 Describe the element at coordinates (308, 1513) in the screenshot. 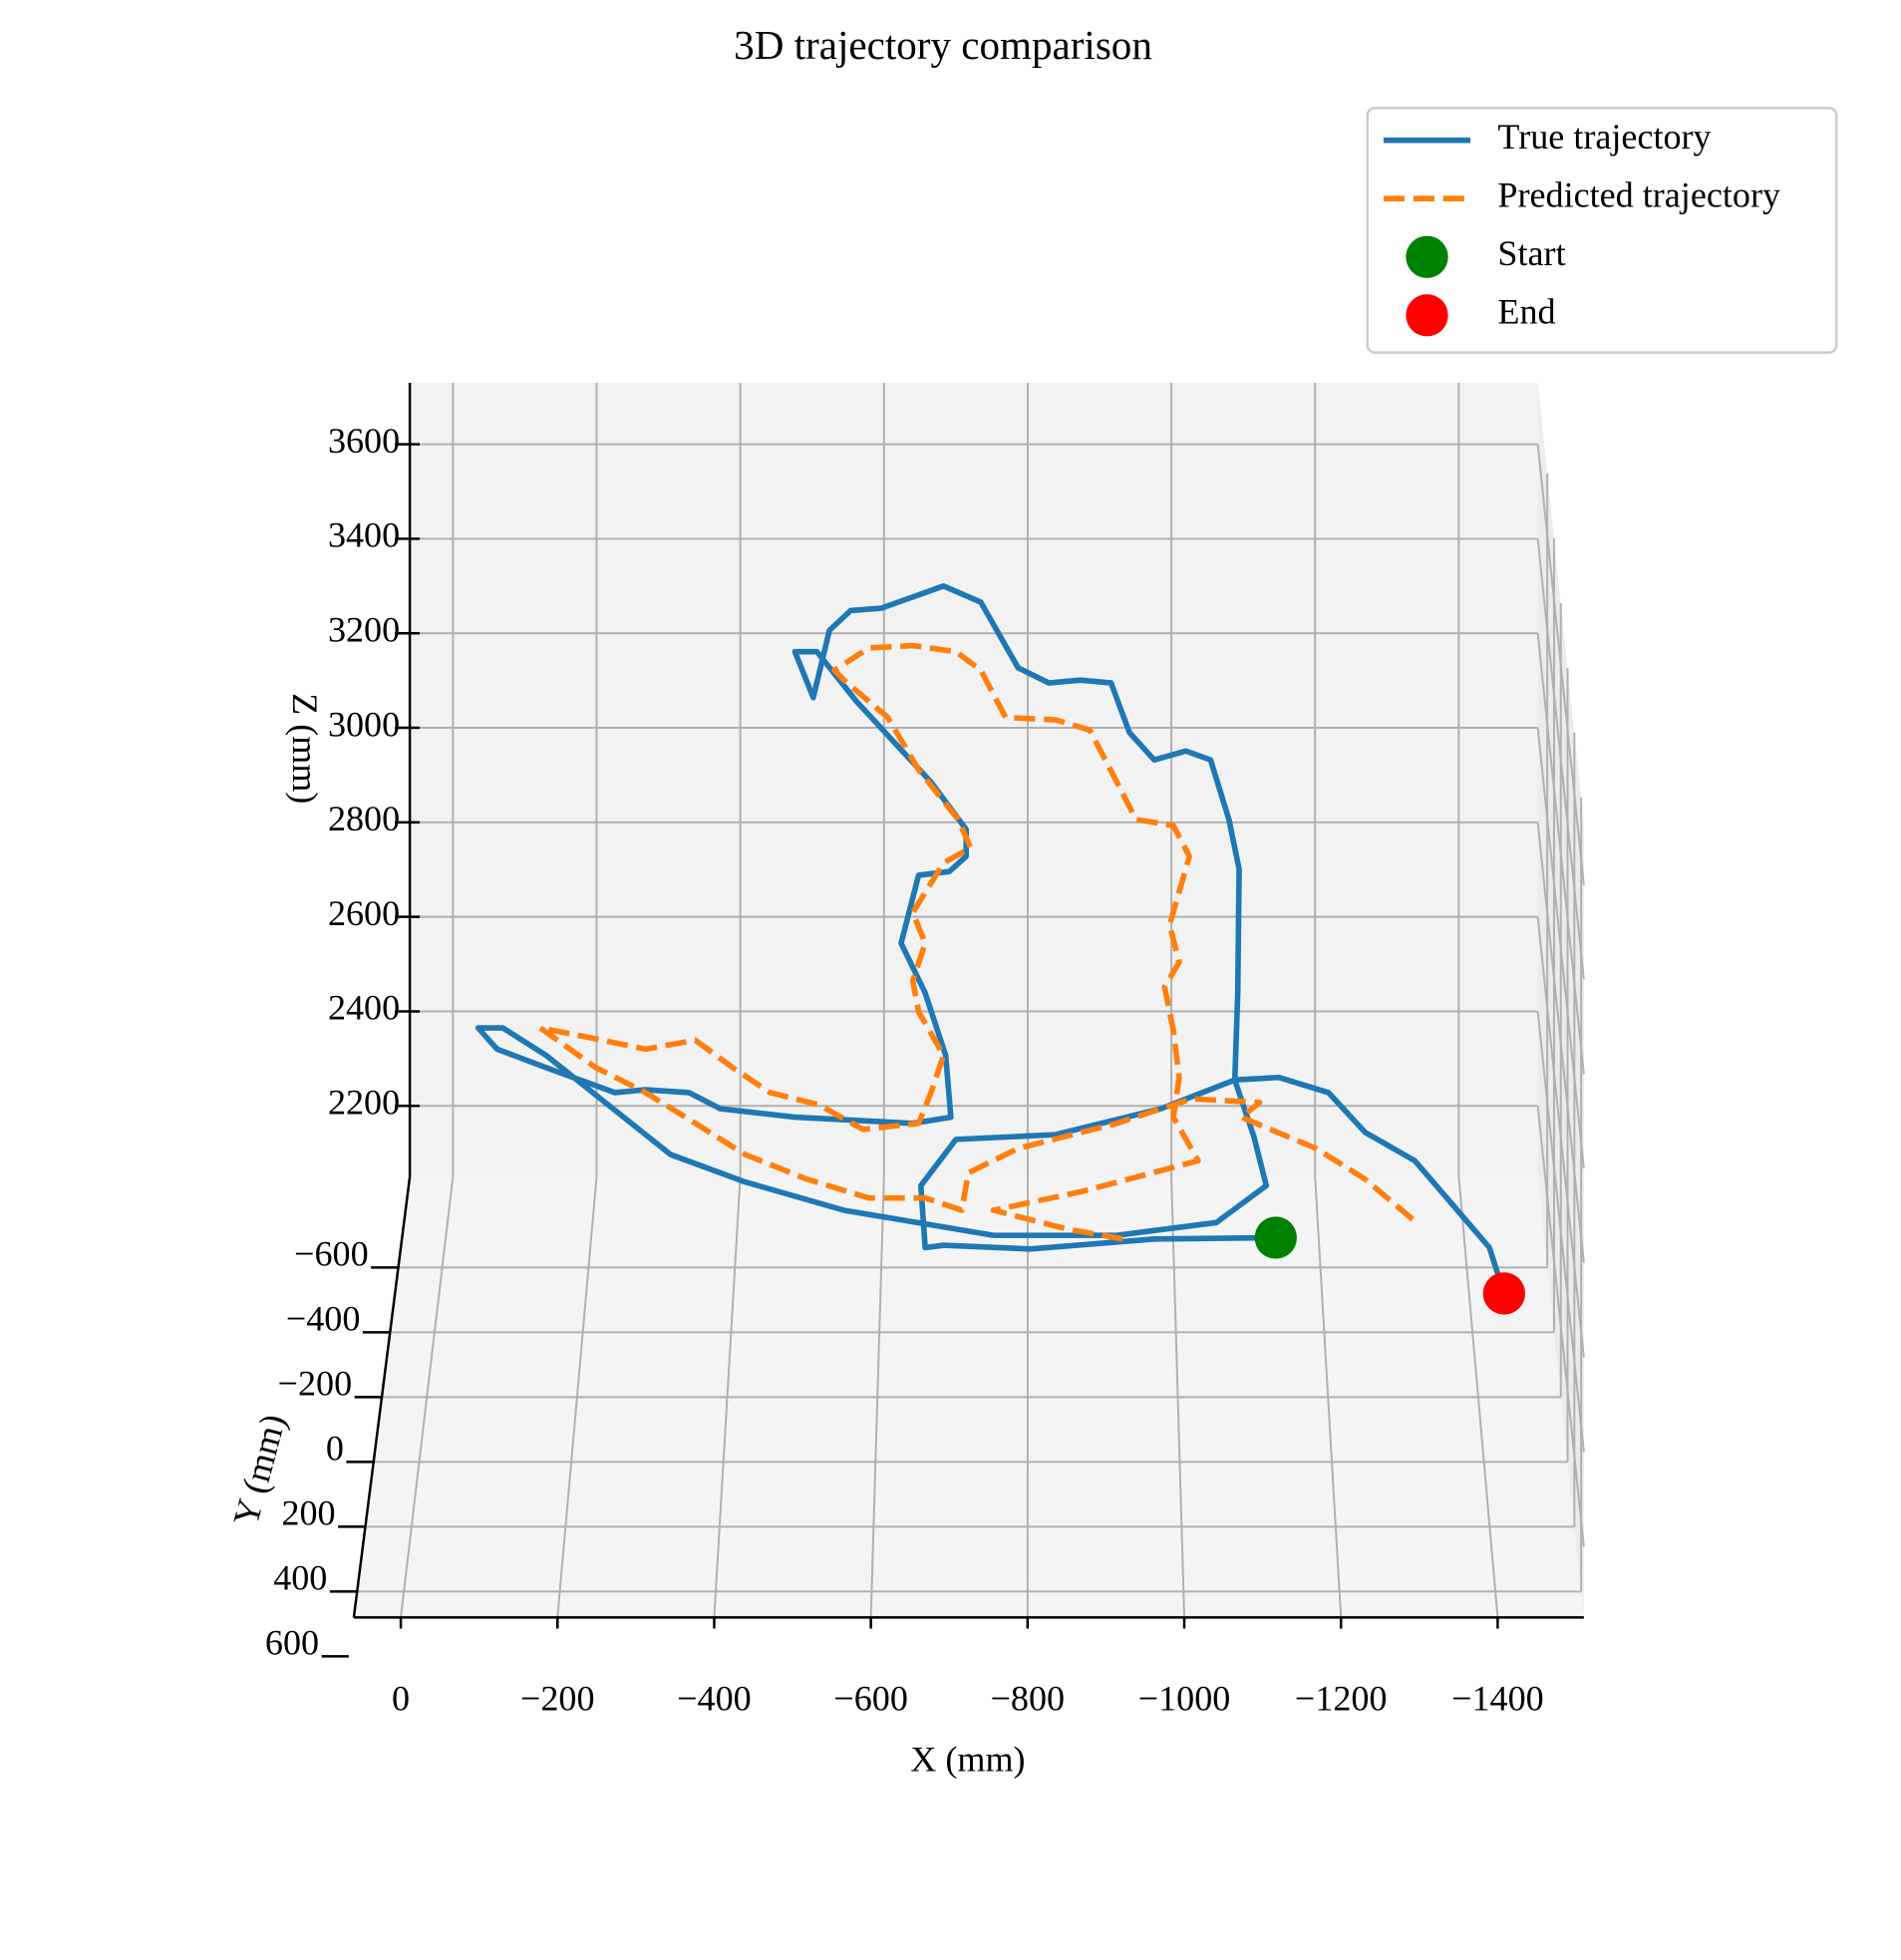

I see `y-tick-label: 200` at that location.